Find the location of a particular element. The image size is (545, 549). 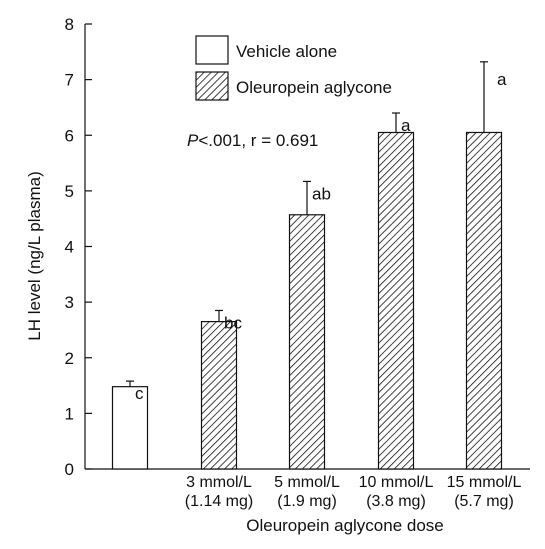

y-tick-label: 7 is located at coordinates (69, 80).